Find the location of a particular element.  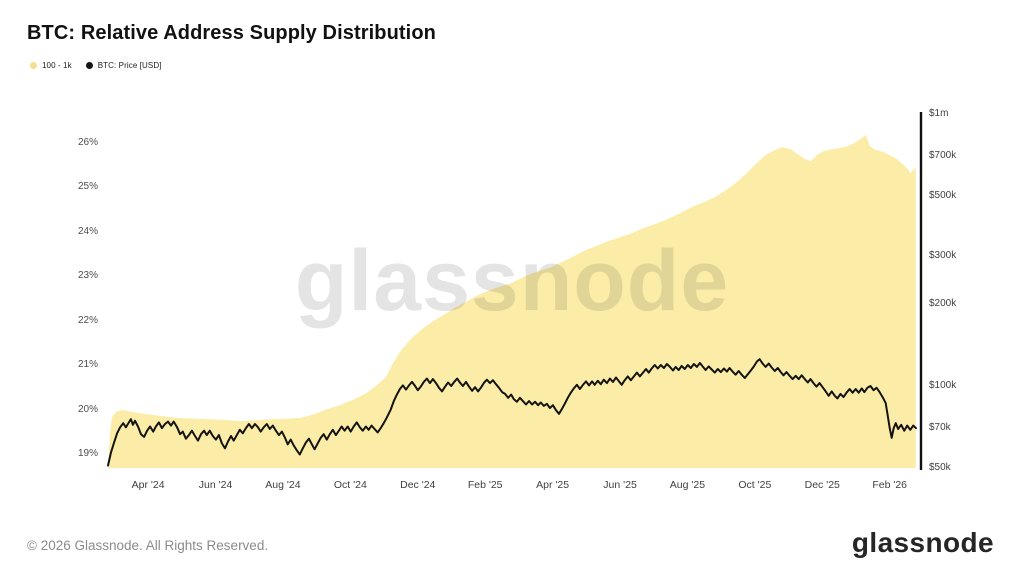

x-axis-tick-label: Jun '24 is located at coordinates (215, 485).